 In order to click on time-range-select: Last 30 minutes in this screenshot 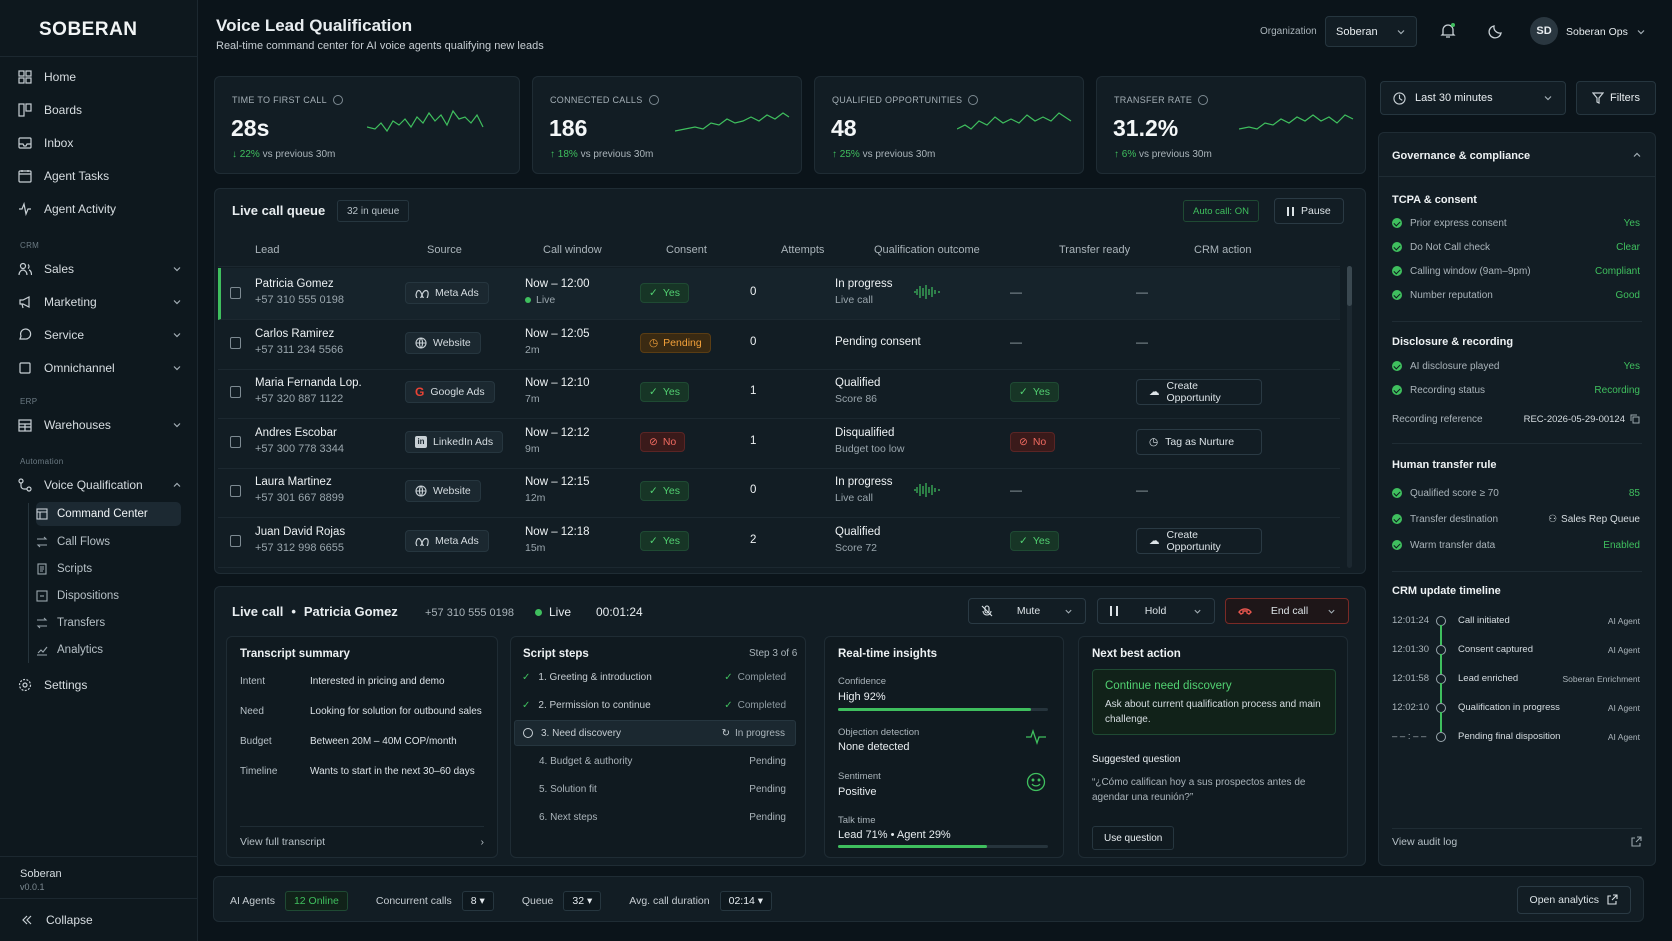, I will do `click(1473, 98)`.